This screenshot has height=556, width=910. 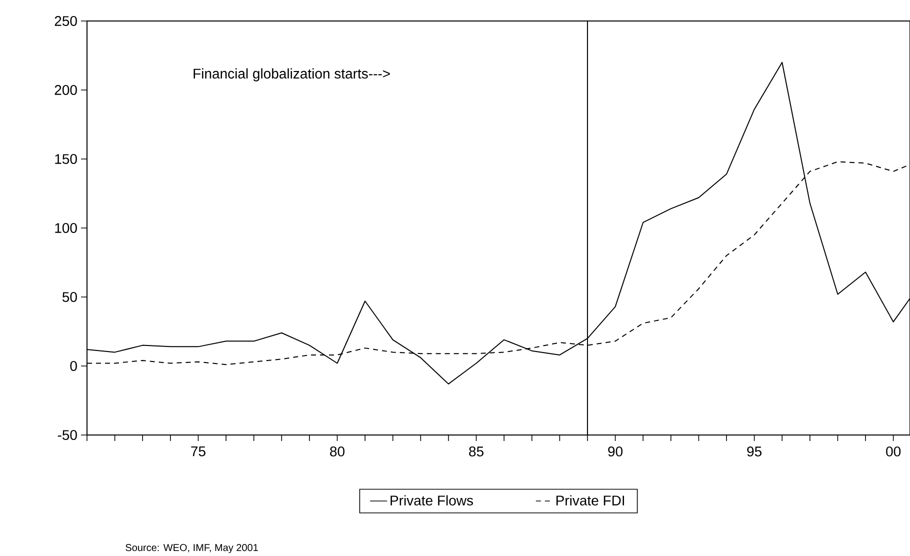 What do you see at coordinates (615, 451) in the screenshot?
I see `x-tick-label: 90` at bounding box center [615, 451].